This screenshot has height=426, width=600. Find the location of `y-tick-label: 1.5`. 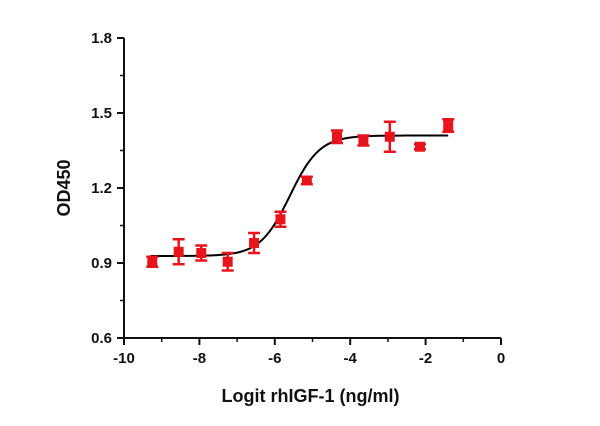

y-tick-label: 1.5 is located at coordinates (101, 113).